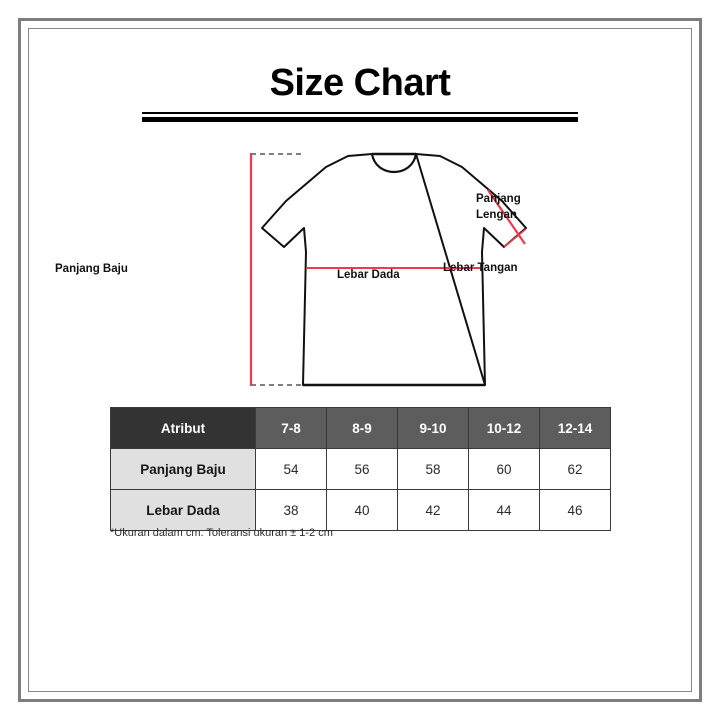 This screenshot has width=720, height=720. I want to click on measure-line-lebar-tangan, so click(515, 238).